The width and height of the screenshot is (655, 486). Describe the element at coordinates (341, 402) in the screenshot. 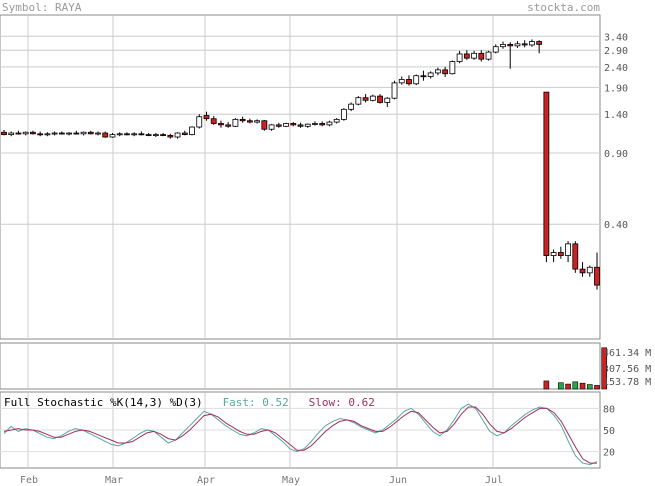

I see `stochastic-slow-value: Slow: 0.62` at that location.